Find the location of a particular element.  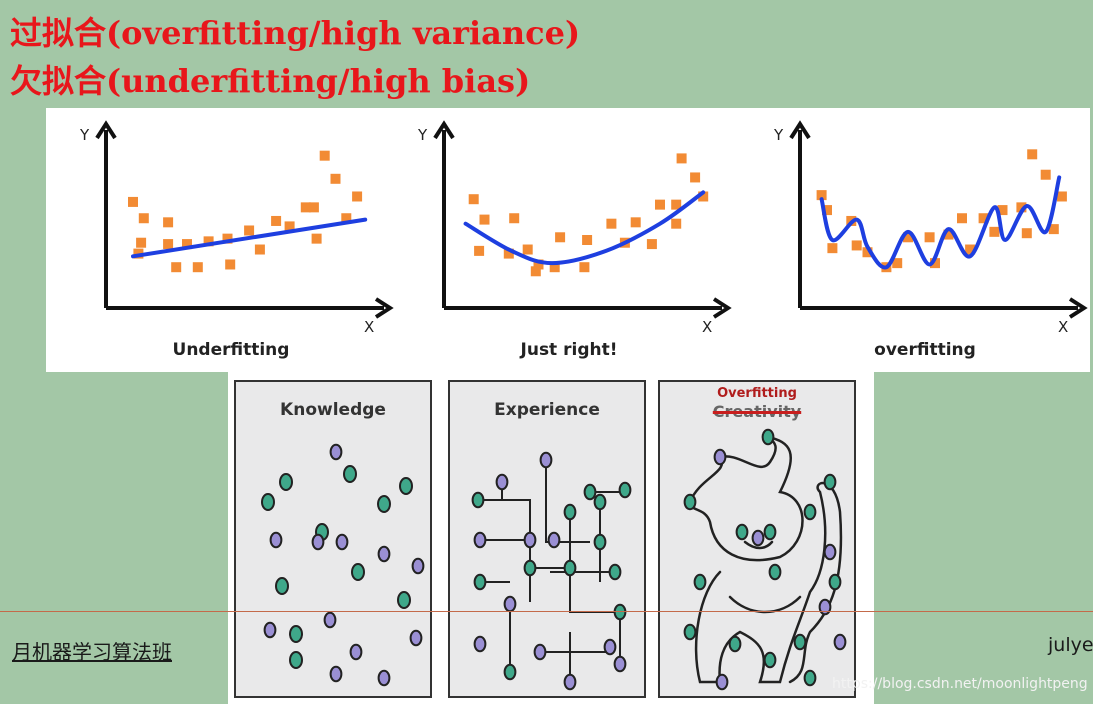

chart-underfitting-plot: YX is located at coordinates (236, 228).